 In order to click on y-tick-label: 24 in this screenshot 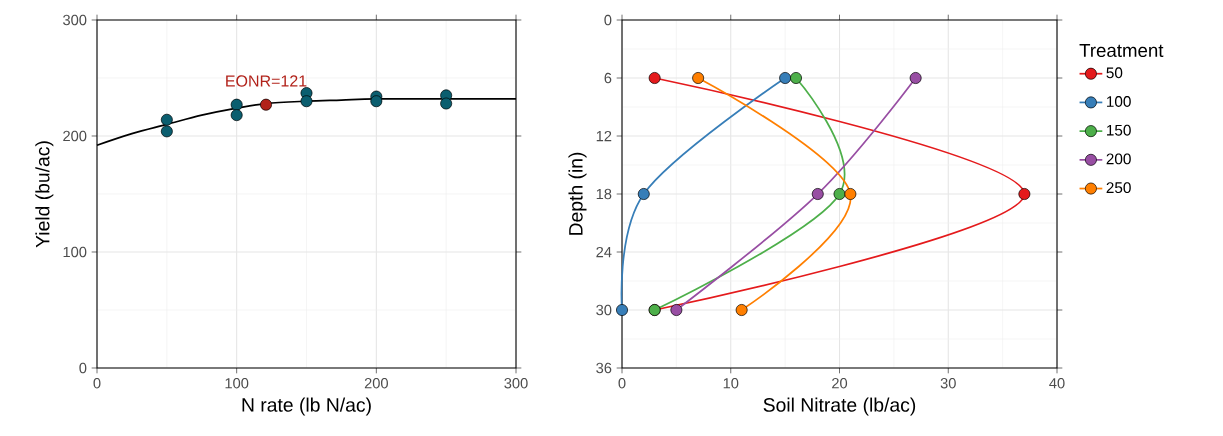, I will do `click(604, 252)`.